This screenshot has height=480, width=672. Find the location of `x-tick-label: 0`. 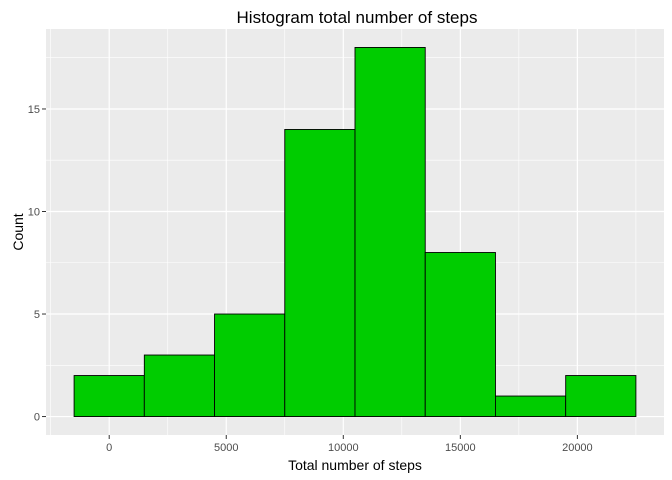

x-tick-label: 0 is located at coordinates (109, 448).